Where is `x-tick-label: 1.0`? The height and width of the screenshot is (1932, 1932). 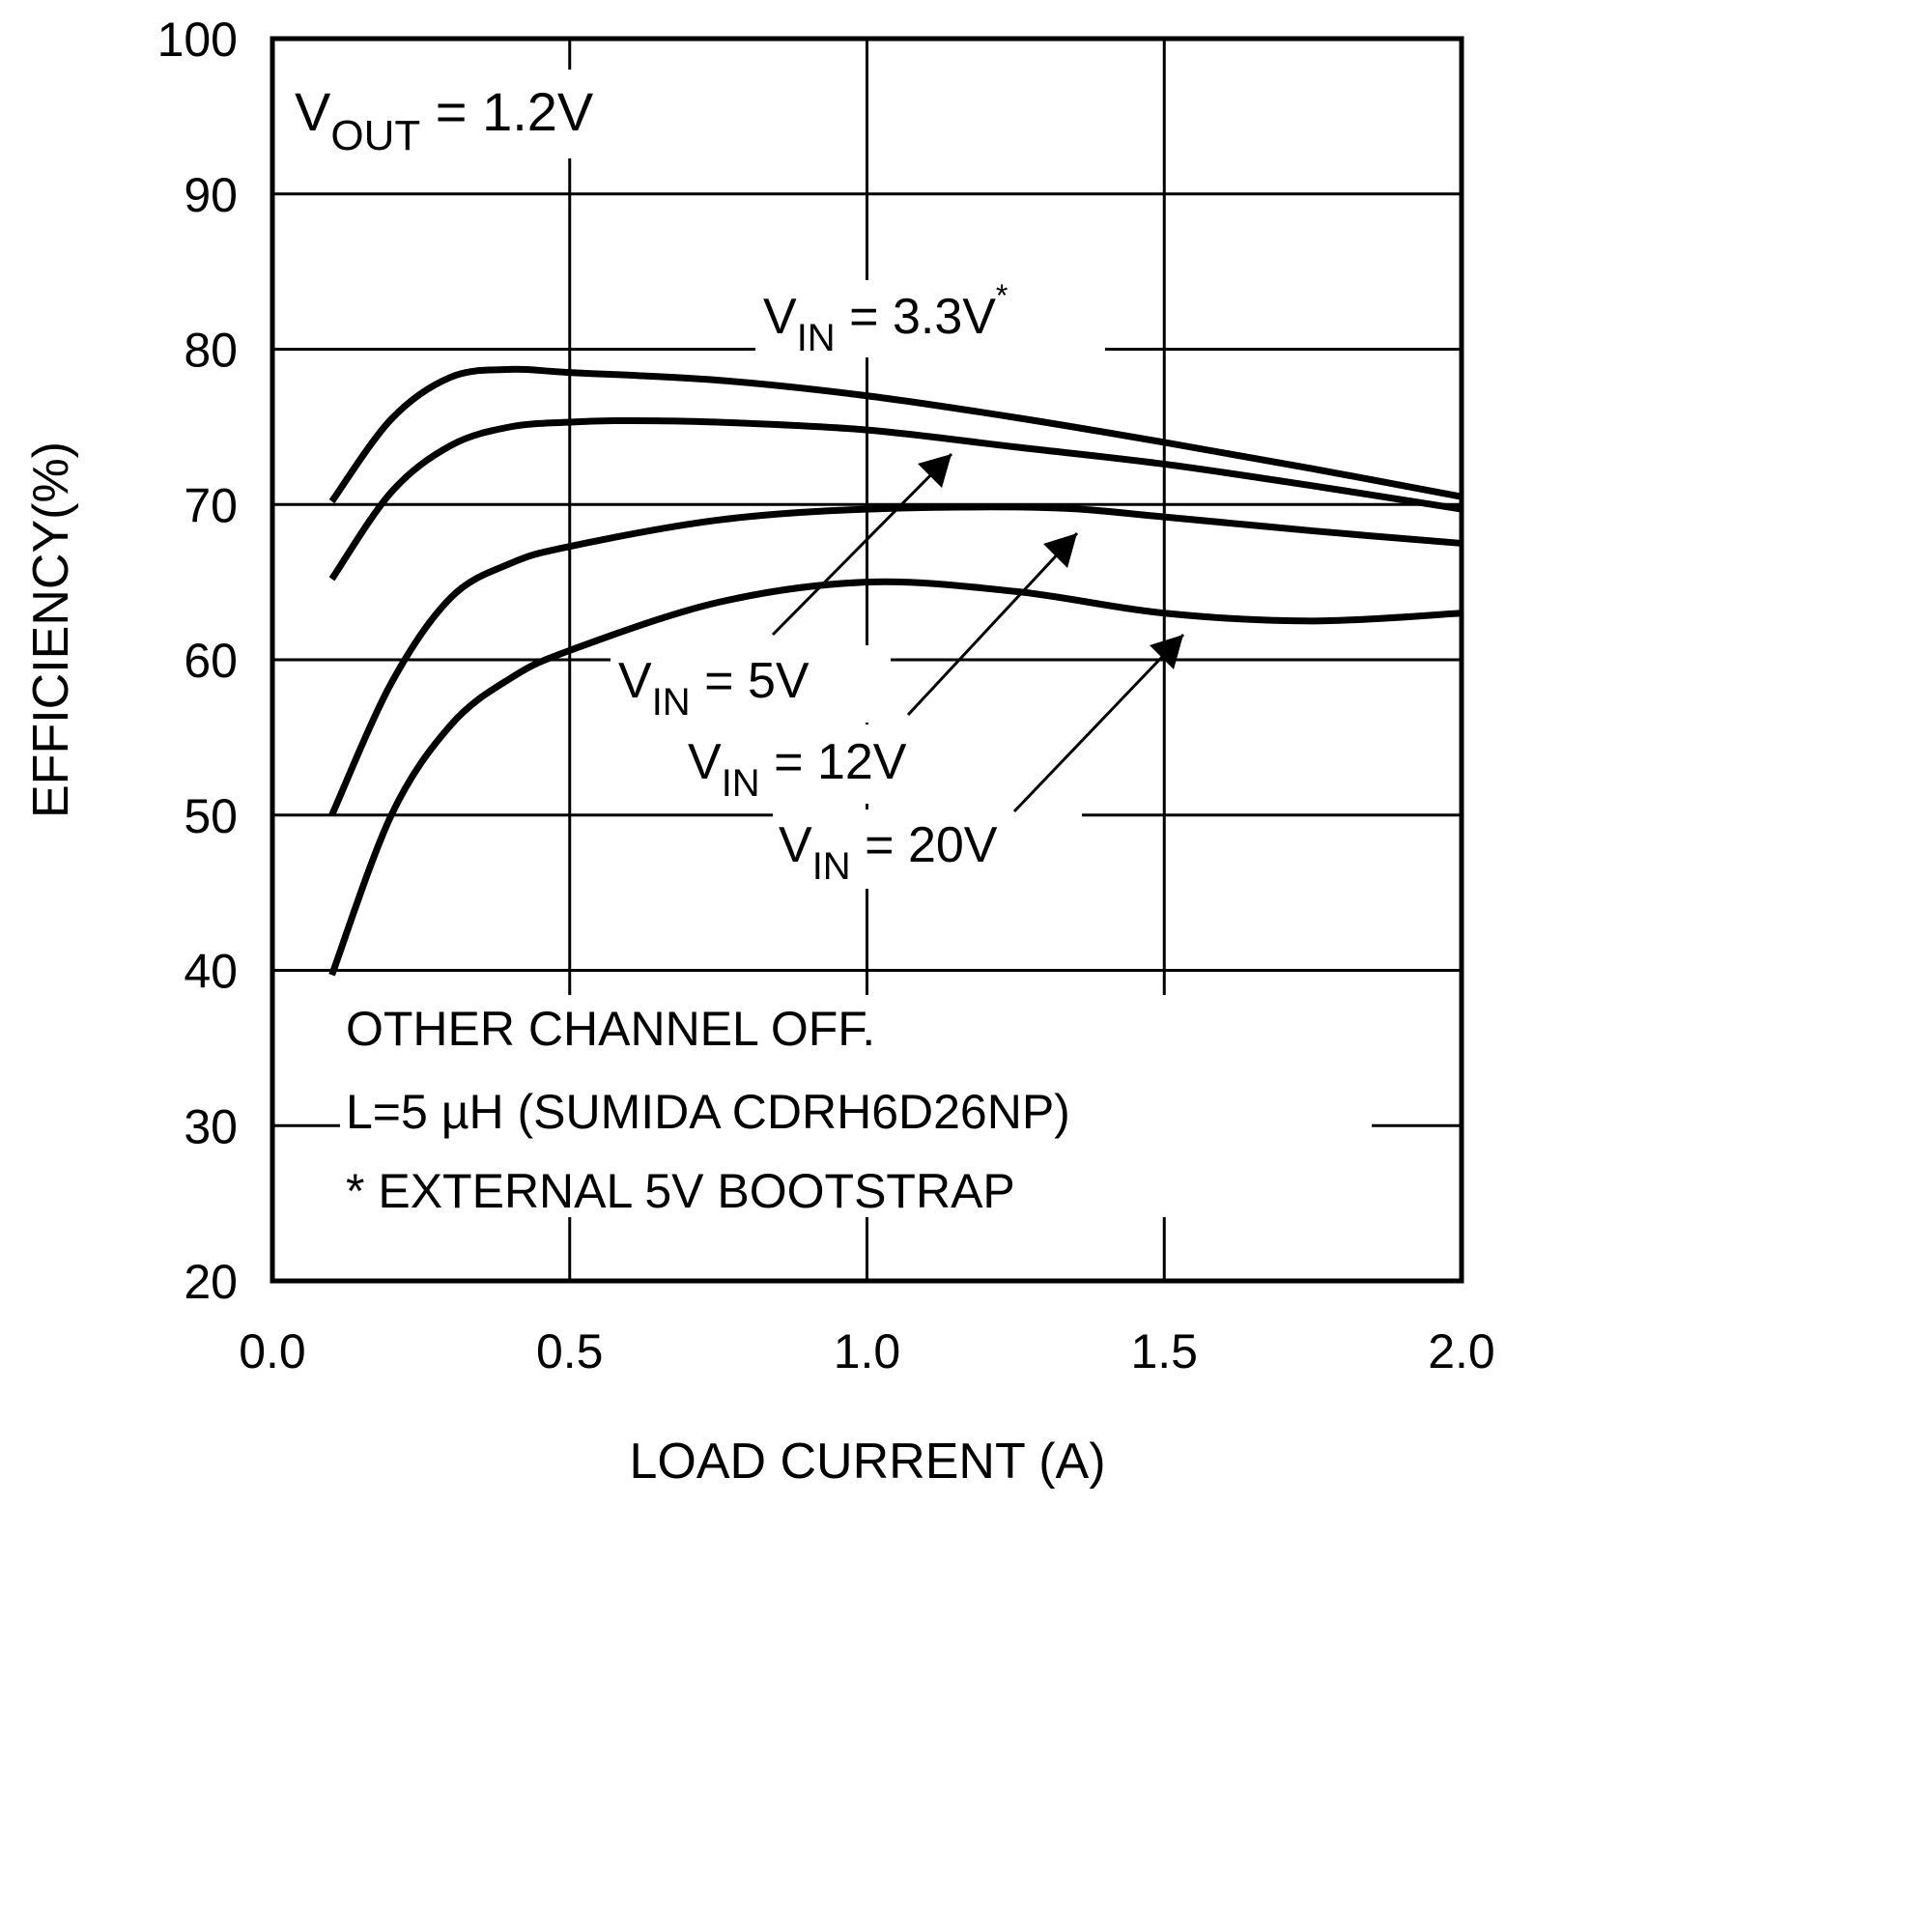 x-tick-label: 1.0 is located at coordinates (867, 1351).